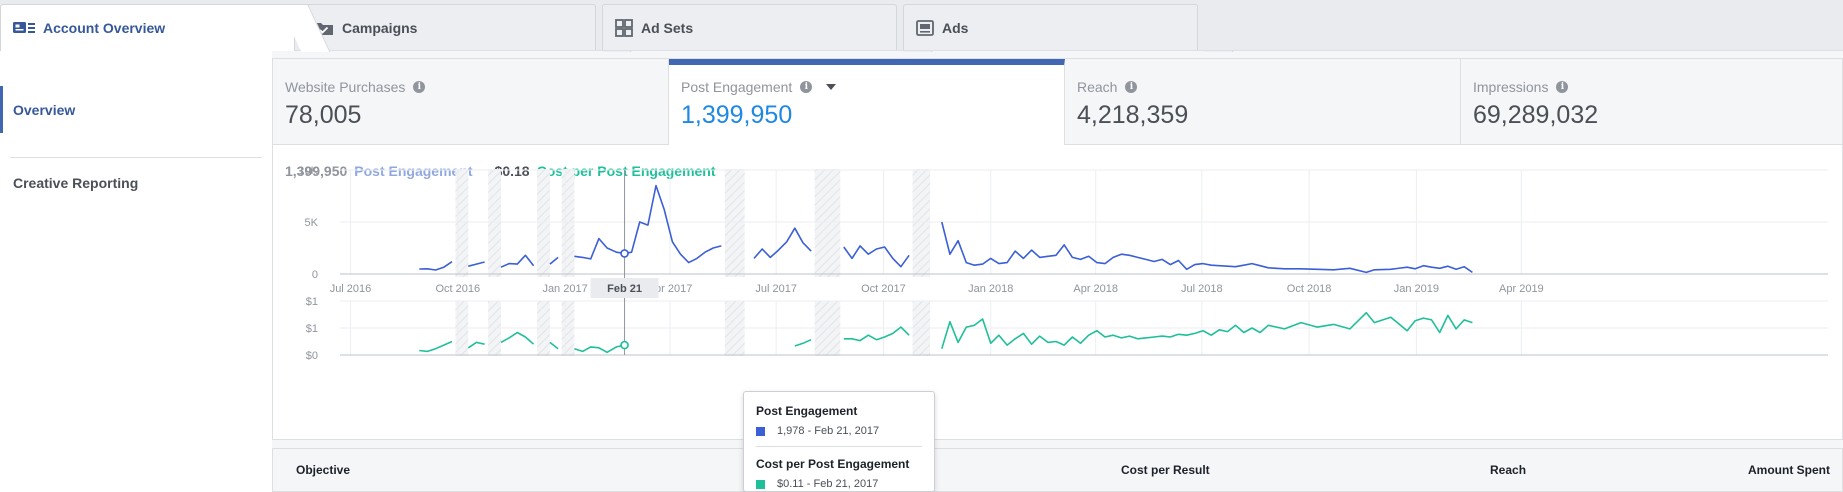  I want to click on x-tick-label: Oct 2018, so click(1309, 289).